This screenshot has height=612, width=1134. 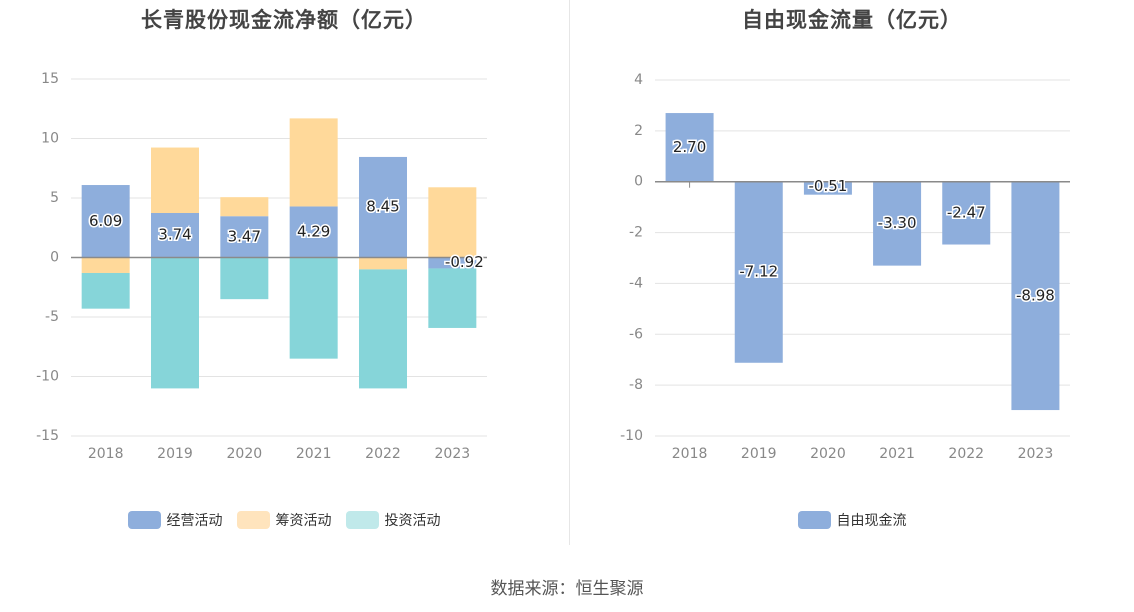 What do you see at coordinates (50, 79) in the screenshot?
I see `y-tick-label: 15` at bounding box center [50, 79].